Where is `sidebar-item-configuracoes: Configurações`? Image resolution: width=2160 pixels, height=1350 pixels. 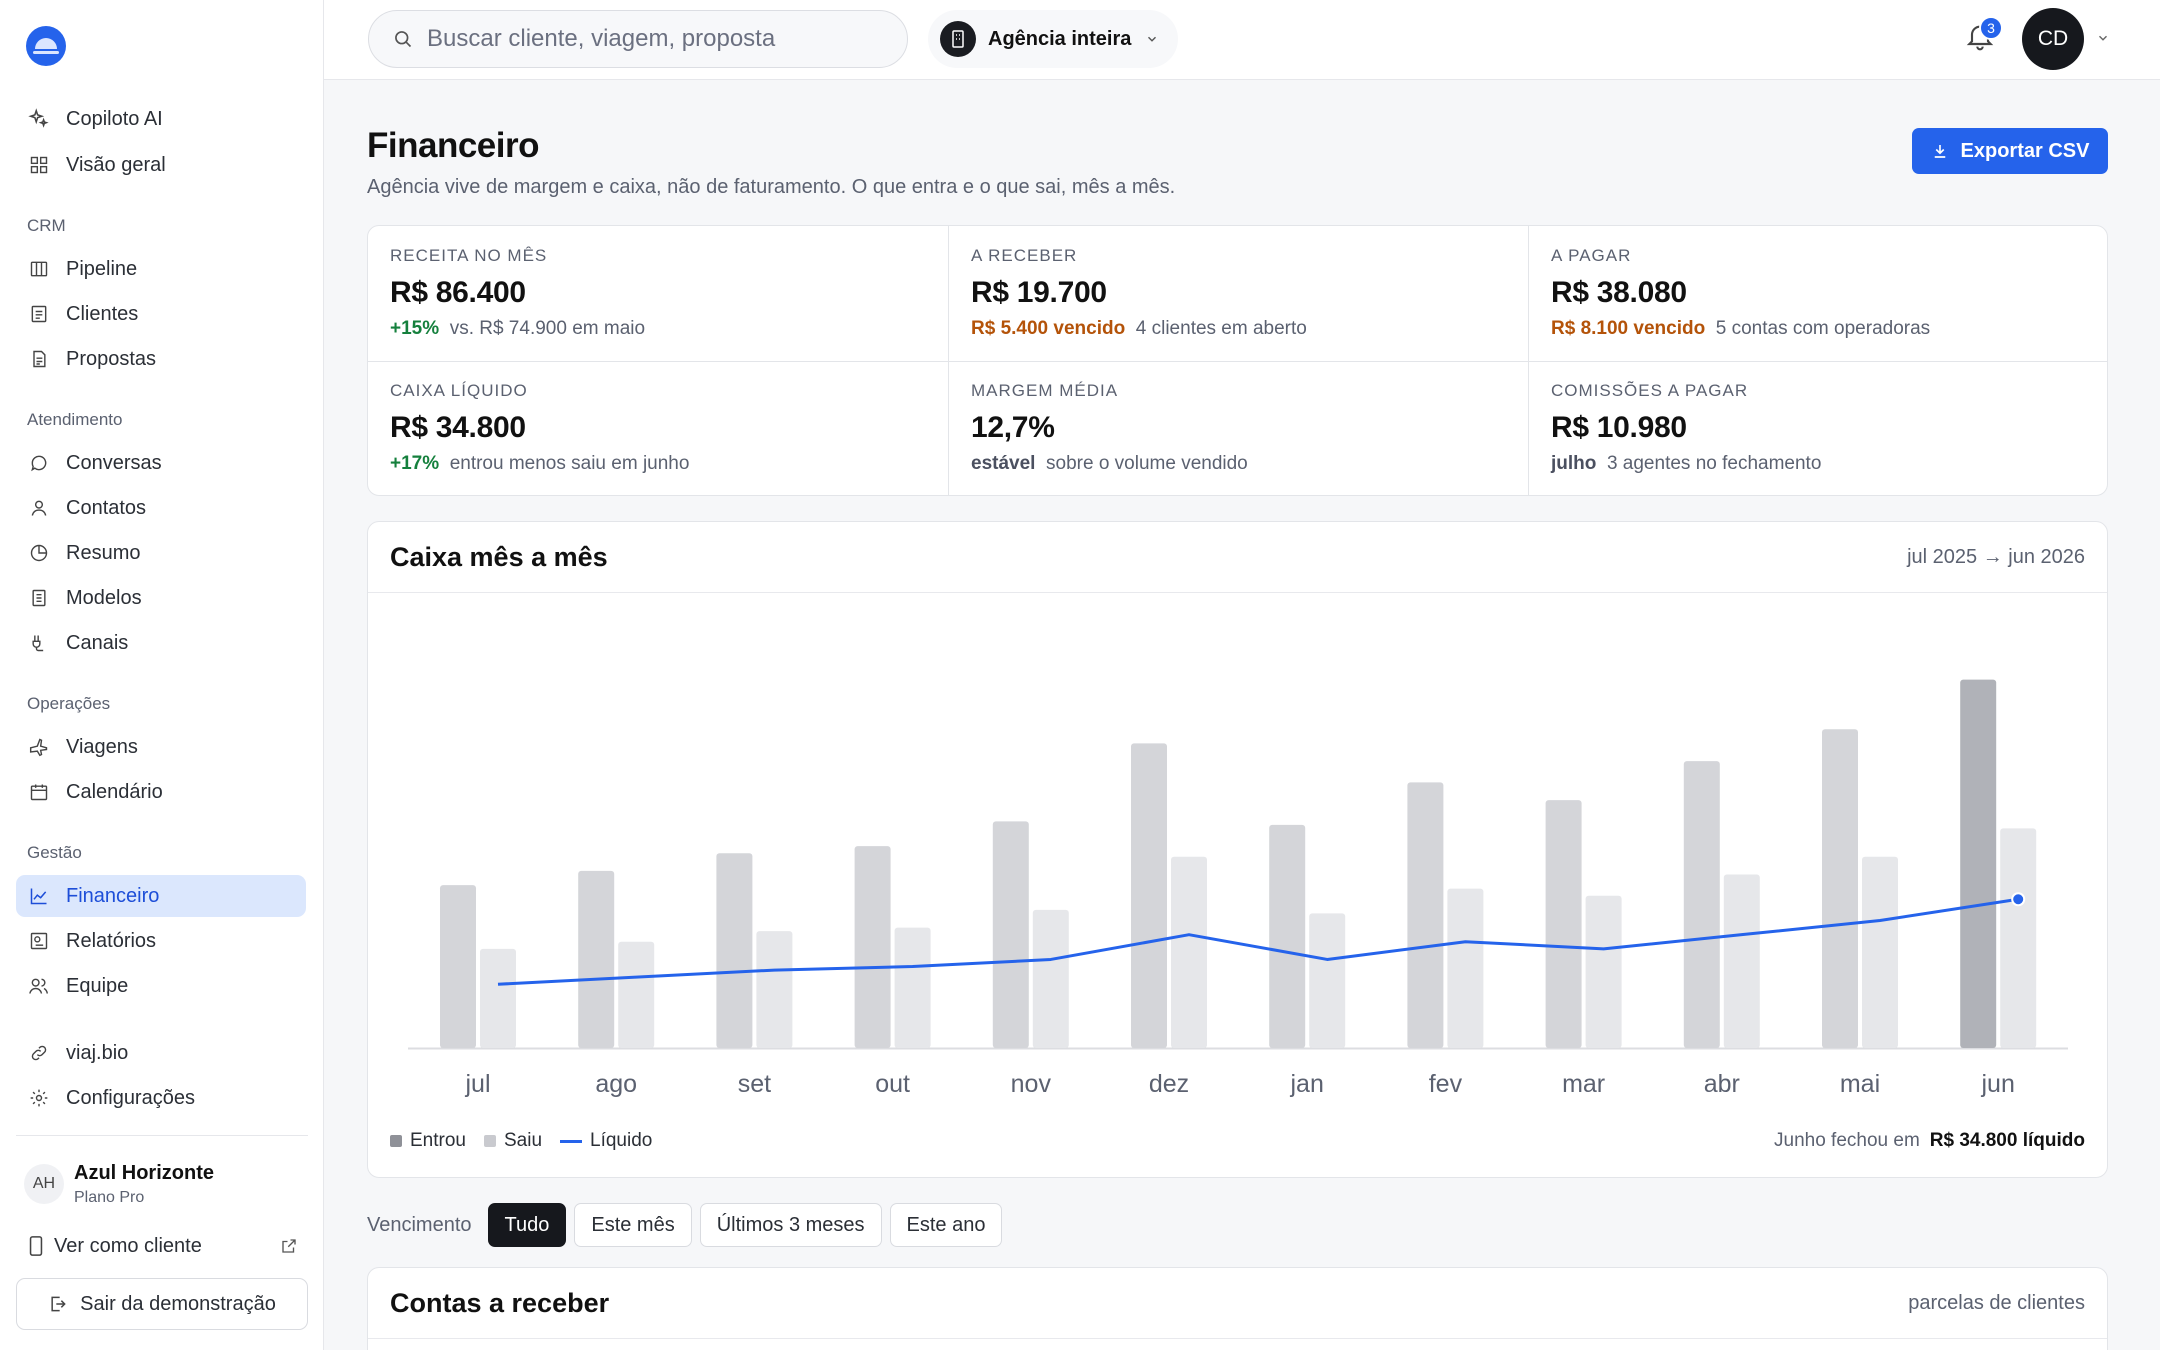
sidebar-item-configuracoes: Configurações is located at coordinates (161, 1098).